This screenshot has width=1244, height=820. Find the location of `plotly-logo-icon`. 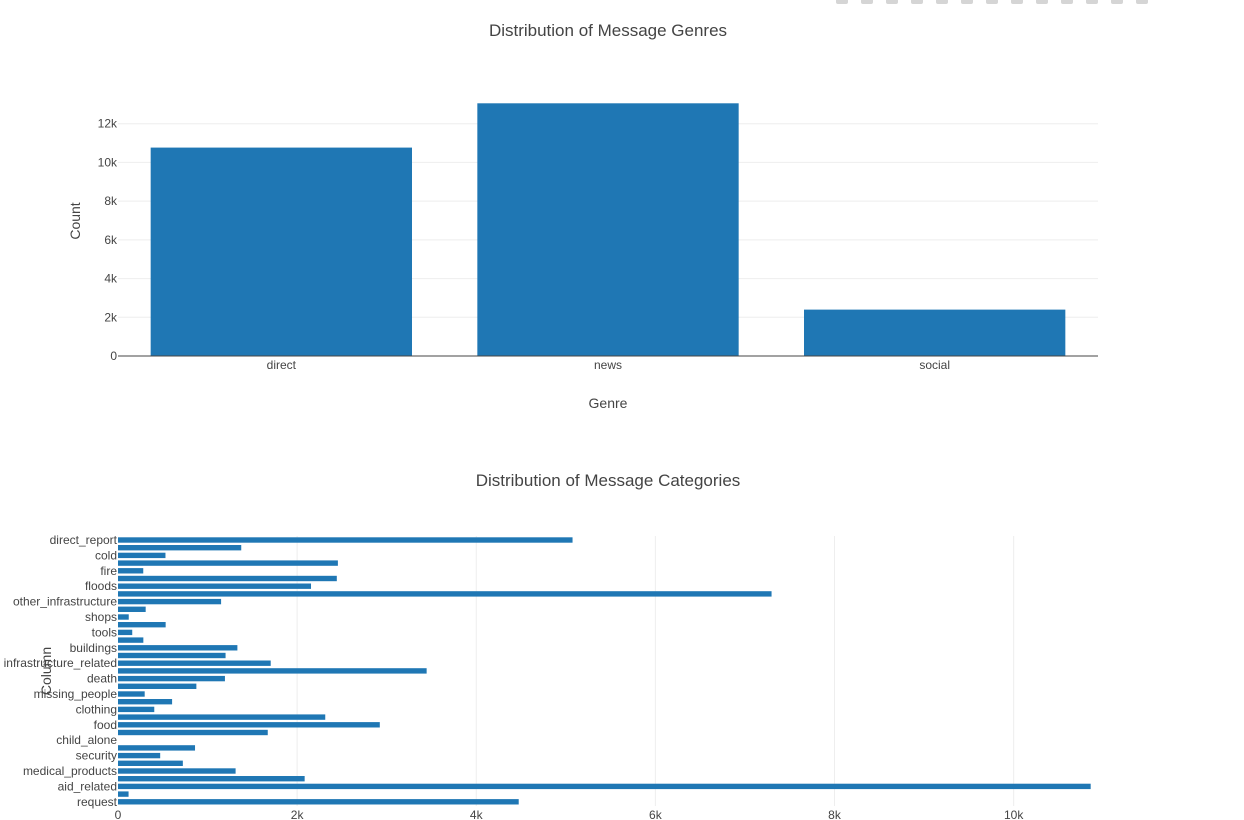

plotly-logo-icon is located at coordinates (1142, 2).